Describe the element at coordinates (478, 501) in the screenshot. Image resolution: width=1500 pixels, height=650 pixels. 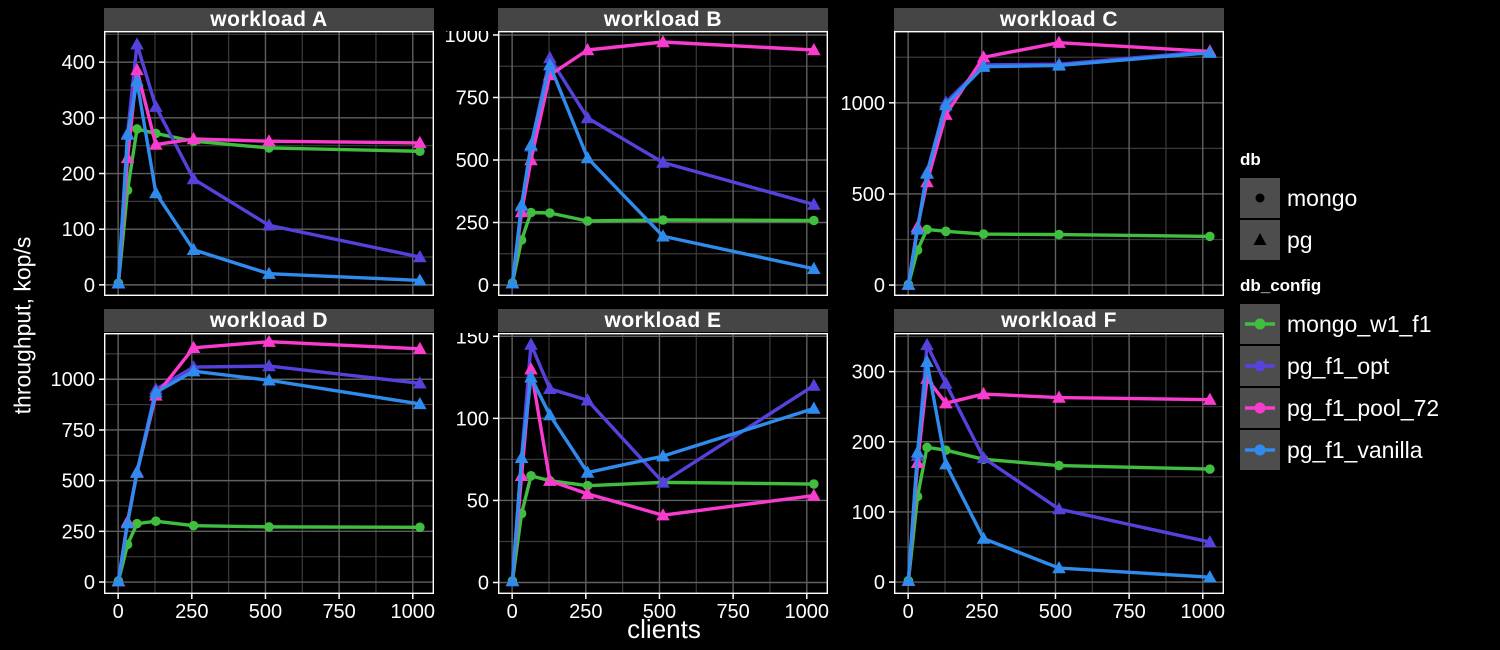
I see `svg-text: 50` at that location.